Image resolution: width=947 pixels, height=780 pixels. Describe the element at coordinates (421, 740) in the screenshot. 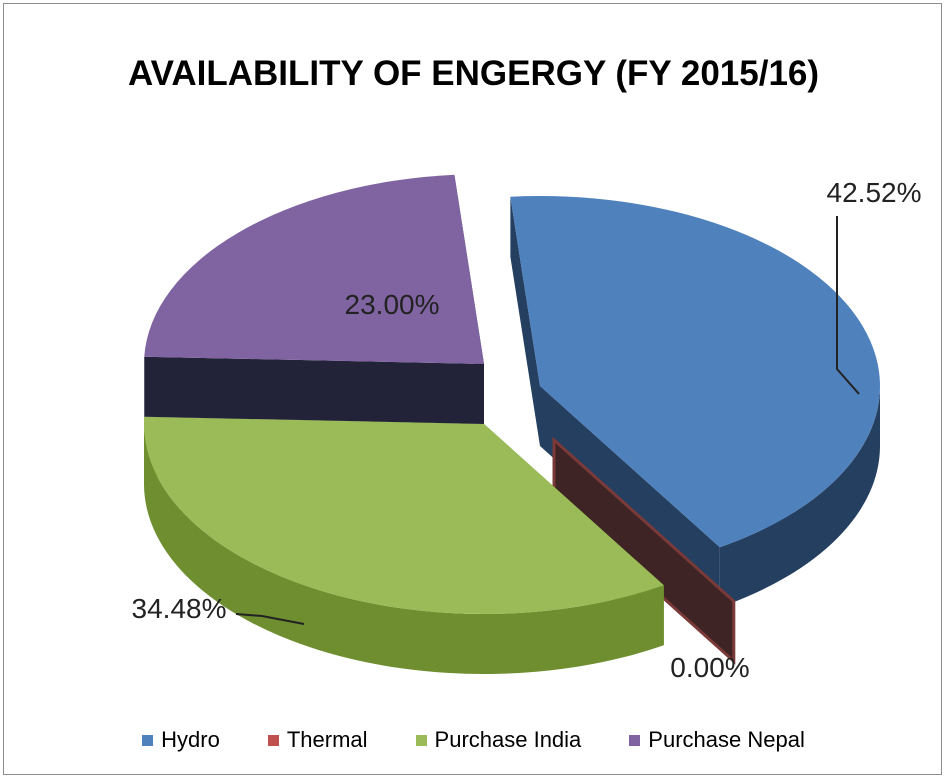

I see `legend-swatch-purchase-india` at that location.